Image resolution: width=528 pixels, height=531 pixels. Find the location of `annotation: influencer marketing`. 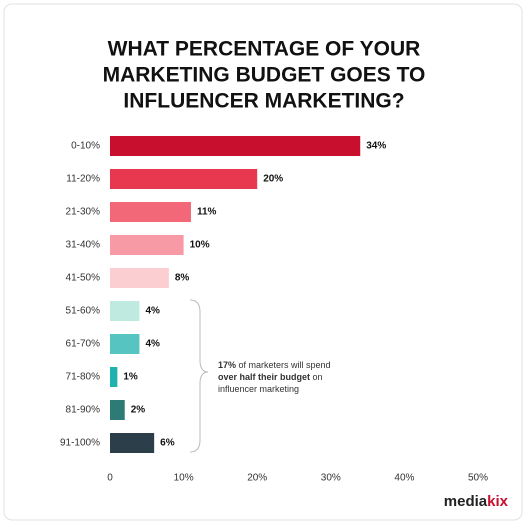

annotation: influencer marketing is located at coordinates (258, 389).